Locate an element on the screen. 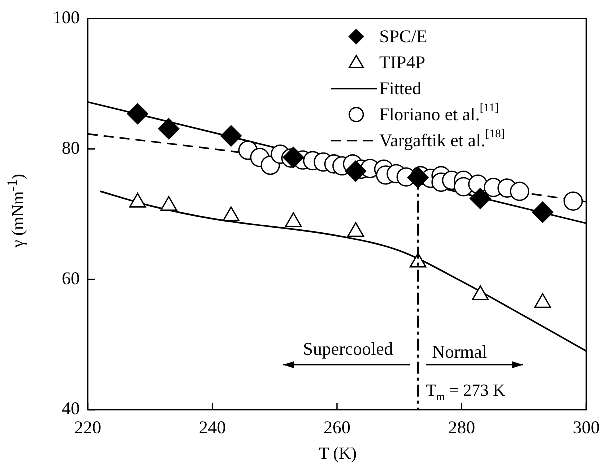 This screenshot has height=471, width=608. x-tick-label: 280 is located at coordinates (462, 428).